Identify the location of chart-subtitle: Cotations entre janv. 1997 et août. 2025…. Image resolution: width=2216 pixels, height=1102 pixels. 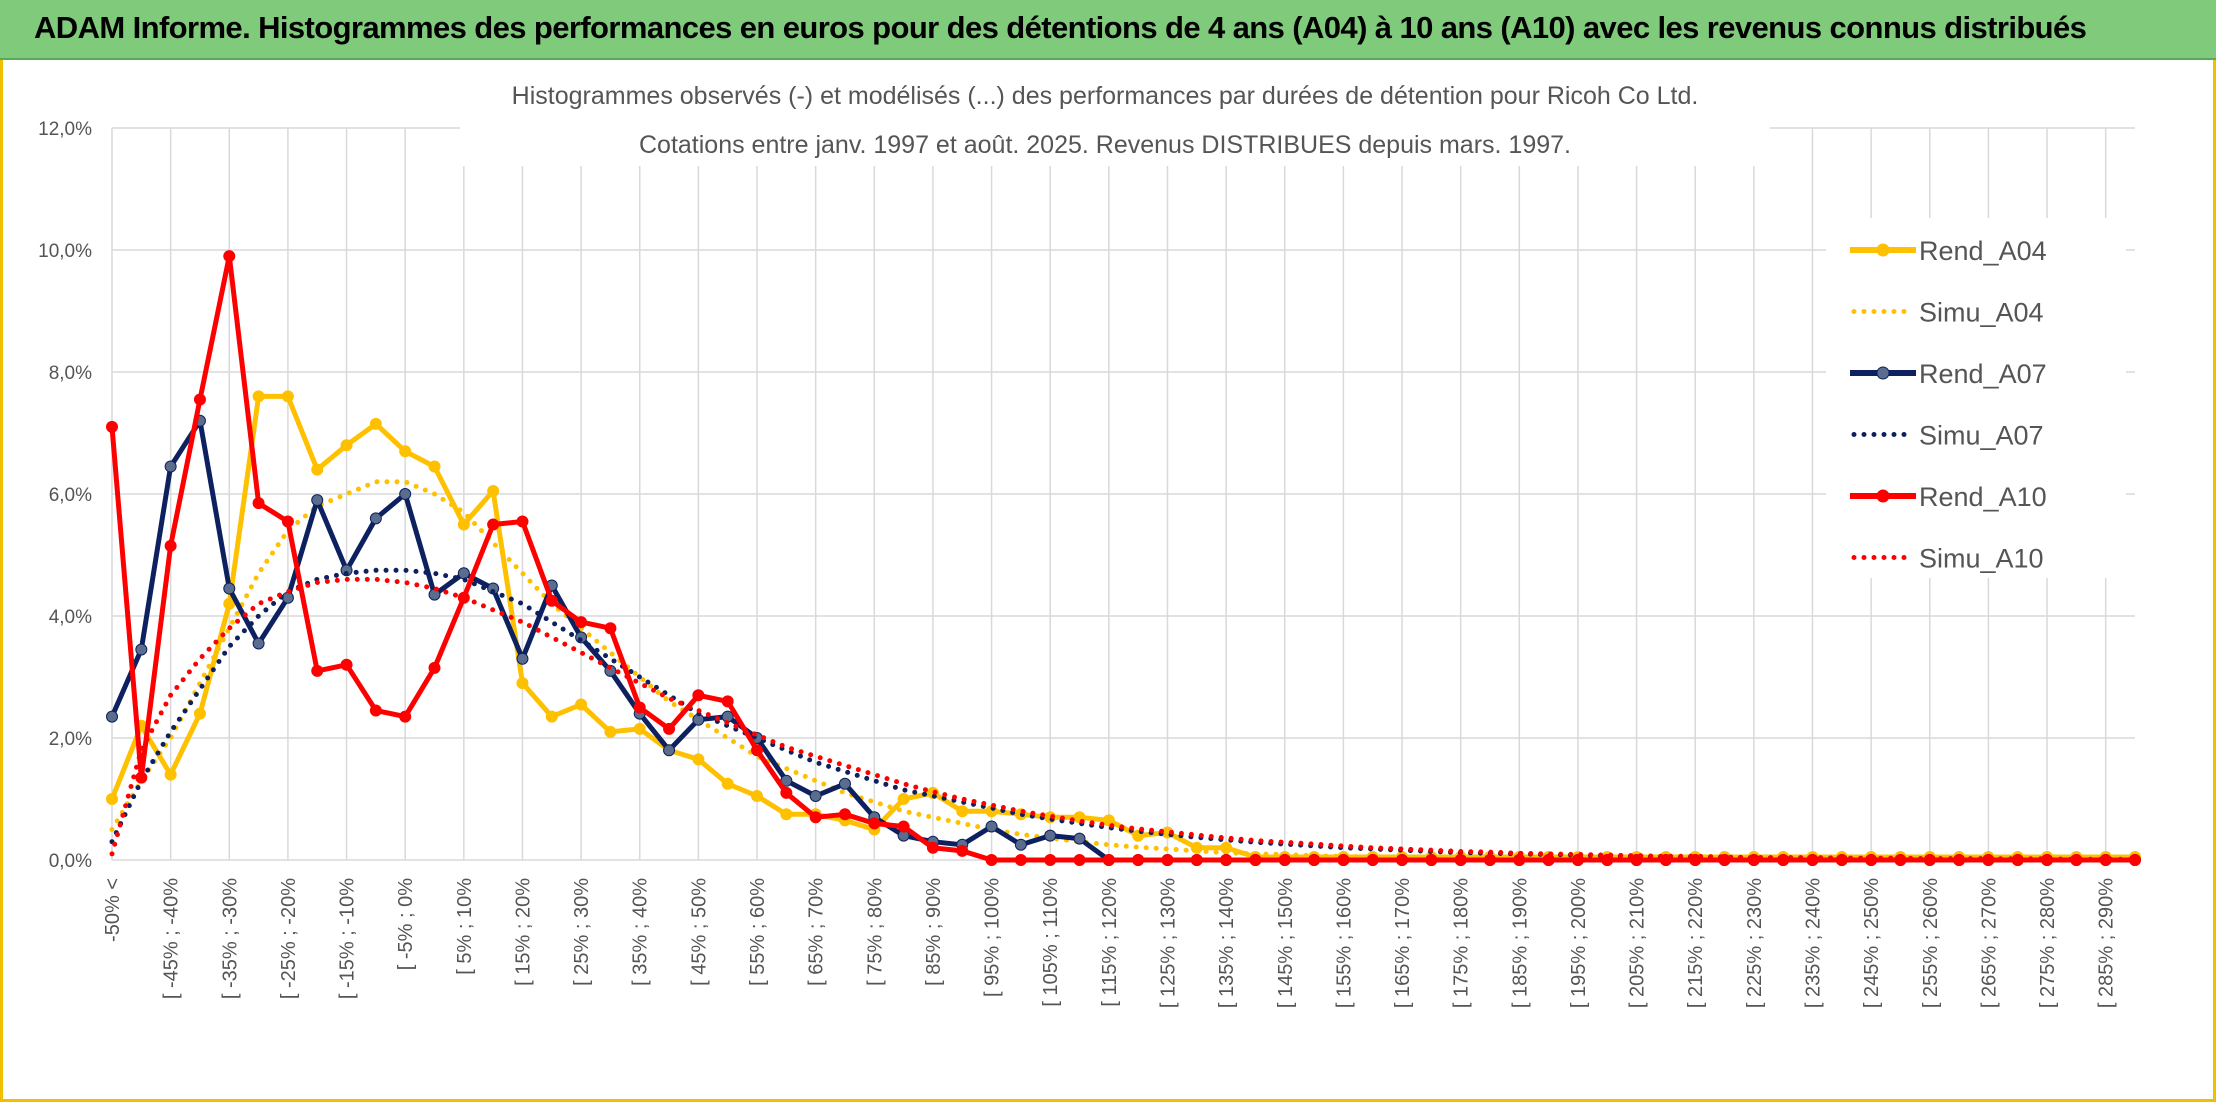
(1105, 145).